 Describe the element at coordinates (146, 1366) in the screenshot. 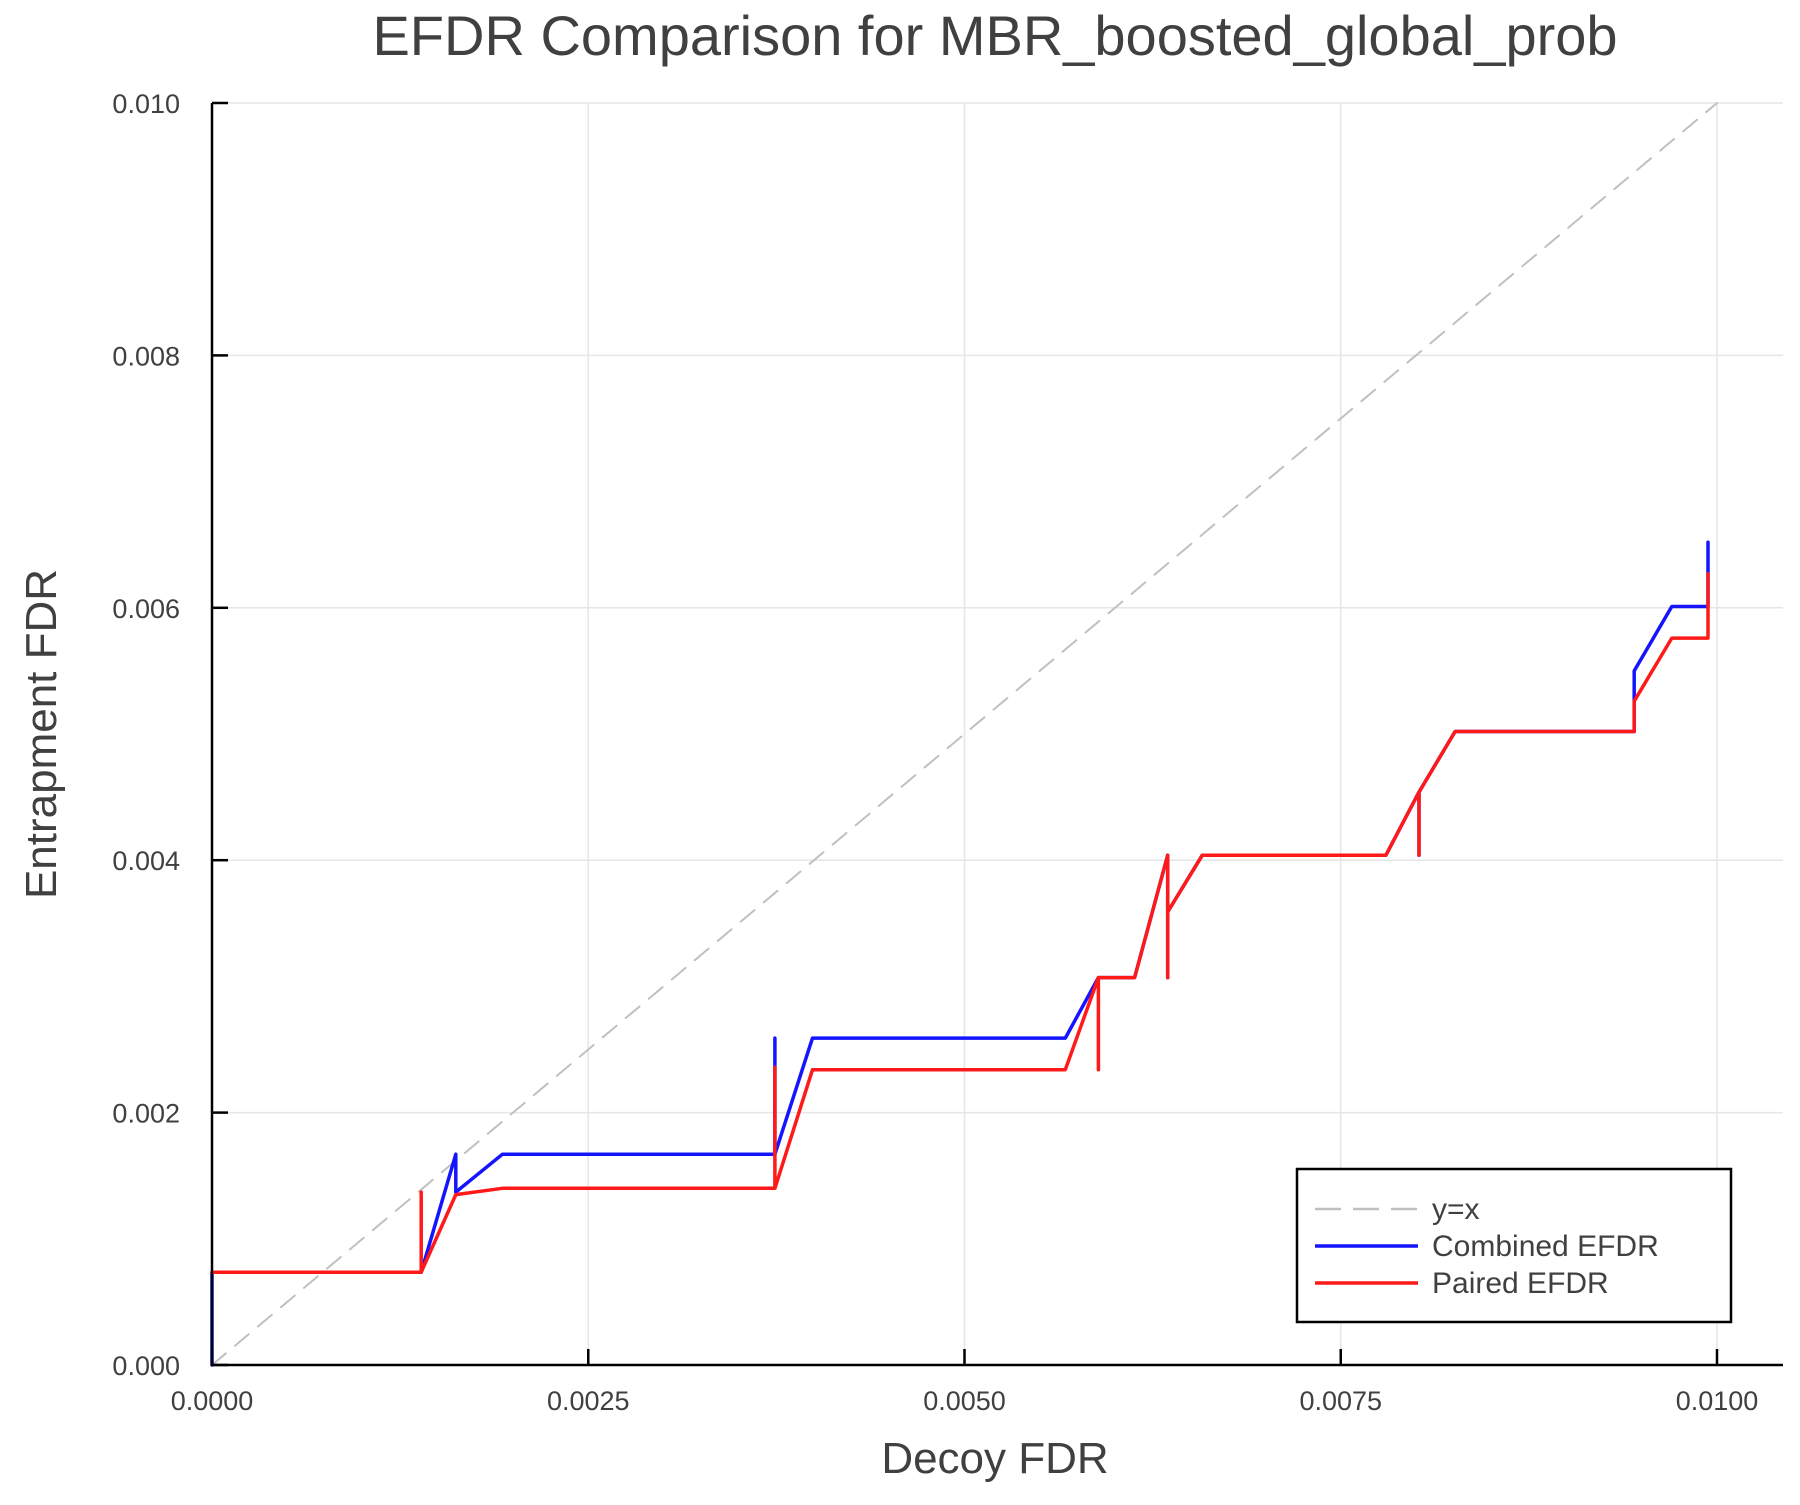

I see `y-tick-label: 0.000` at that location.